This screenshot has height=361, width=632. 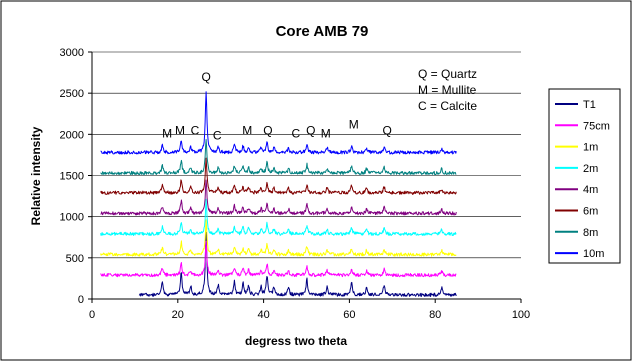 What do you see at coordinates (447, 90) in the screenshot?
I see `key-mullite: M = Mullite` at bounding box center [447, 90].